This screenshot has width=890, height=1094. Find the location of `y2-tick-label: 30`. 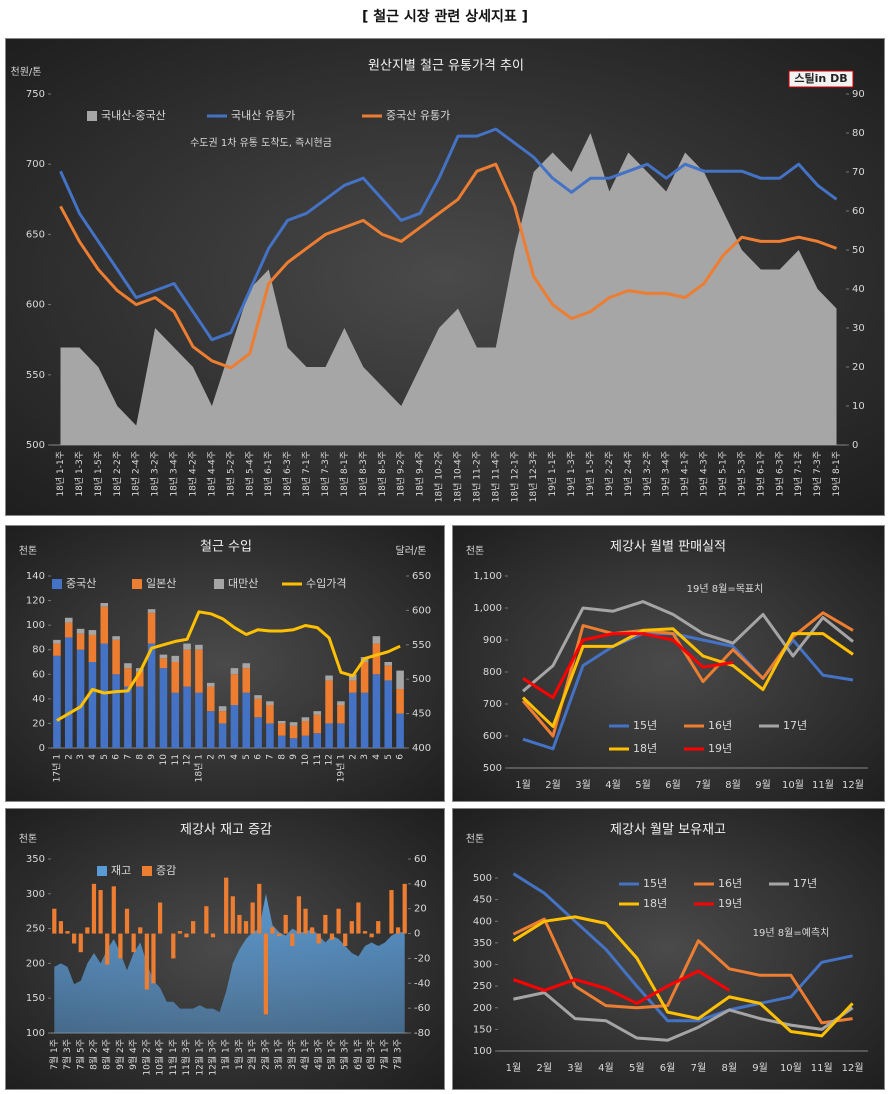

y2-tick-label: 30 is located at coordinates (858, 328).